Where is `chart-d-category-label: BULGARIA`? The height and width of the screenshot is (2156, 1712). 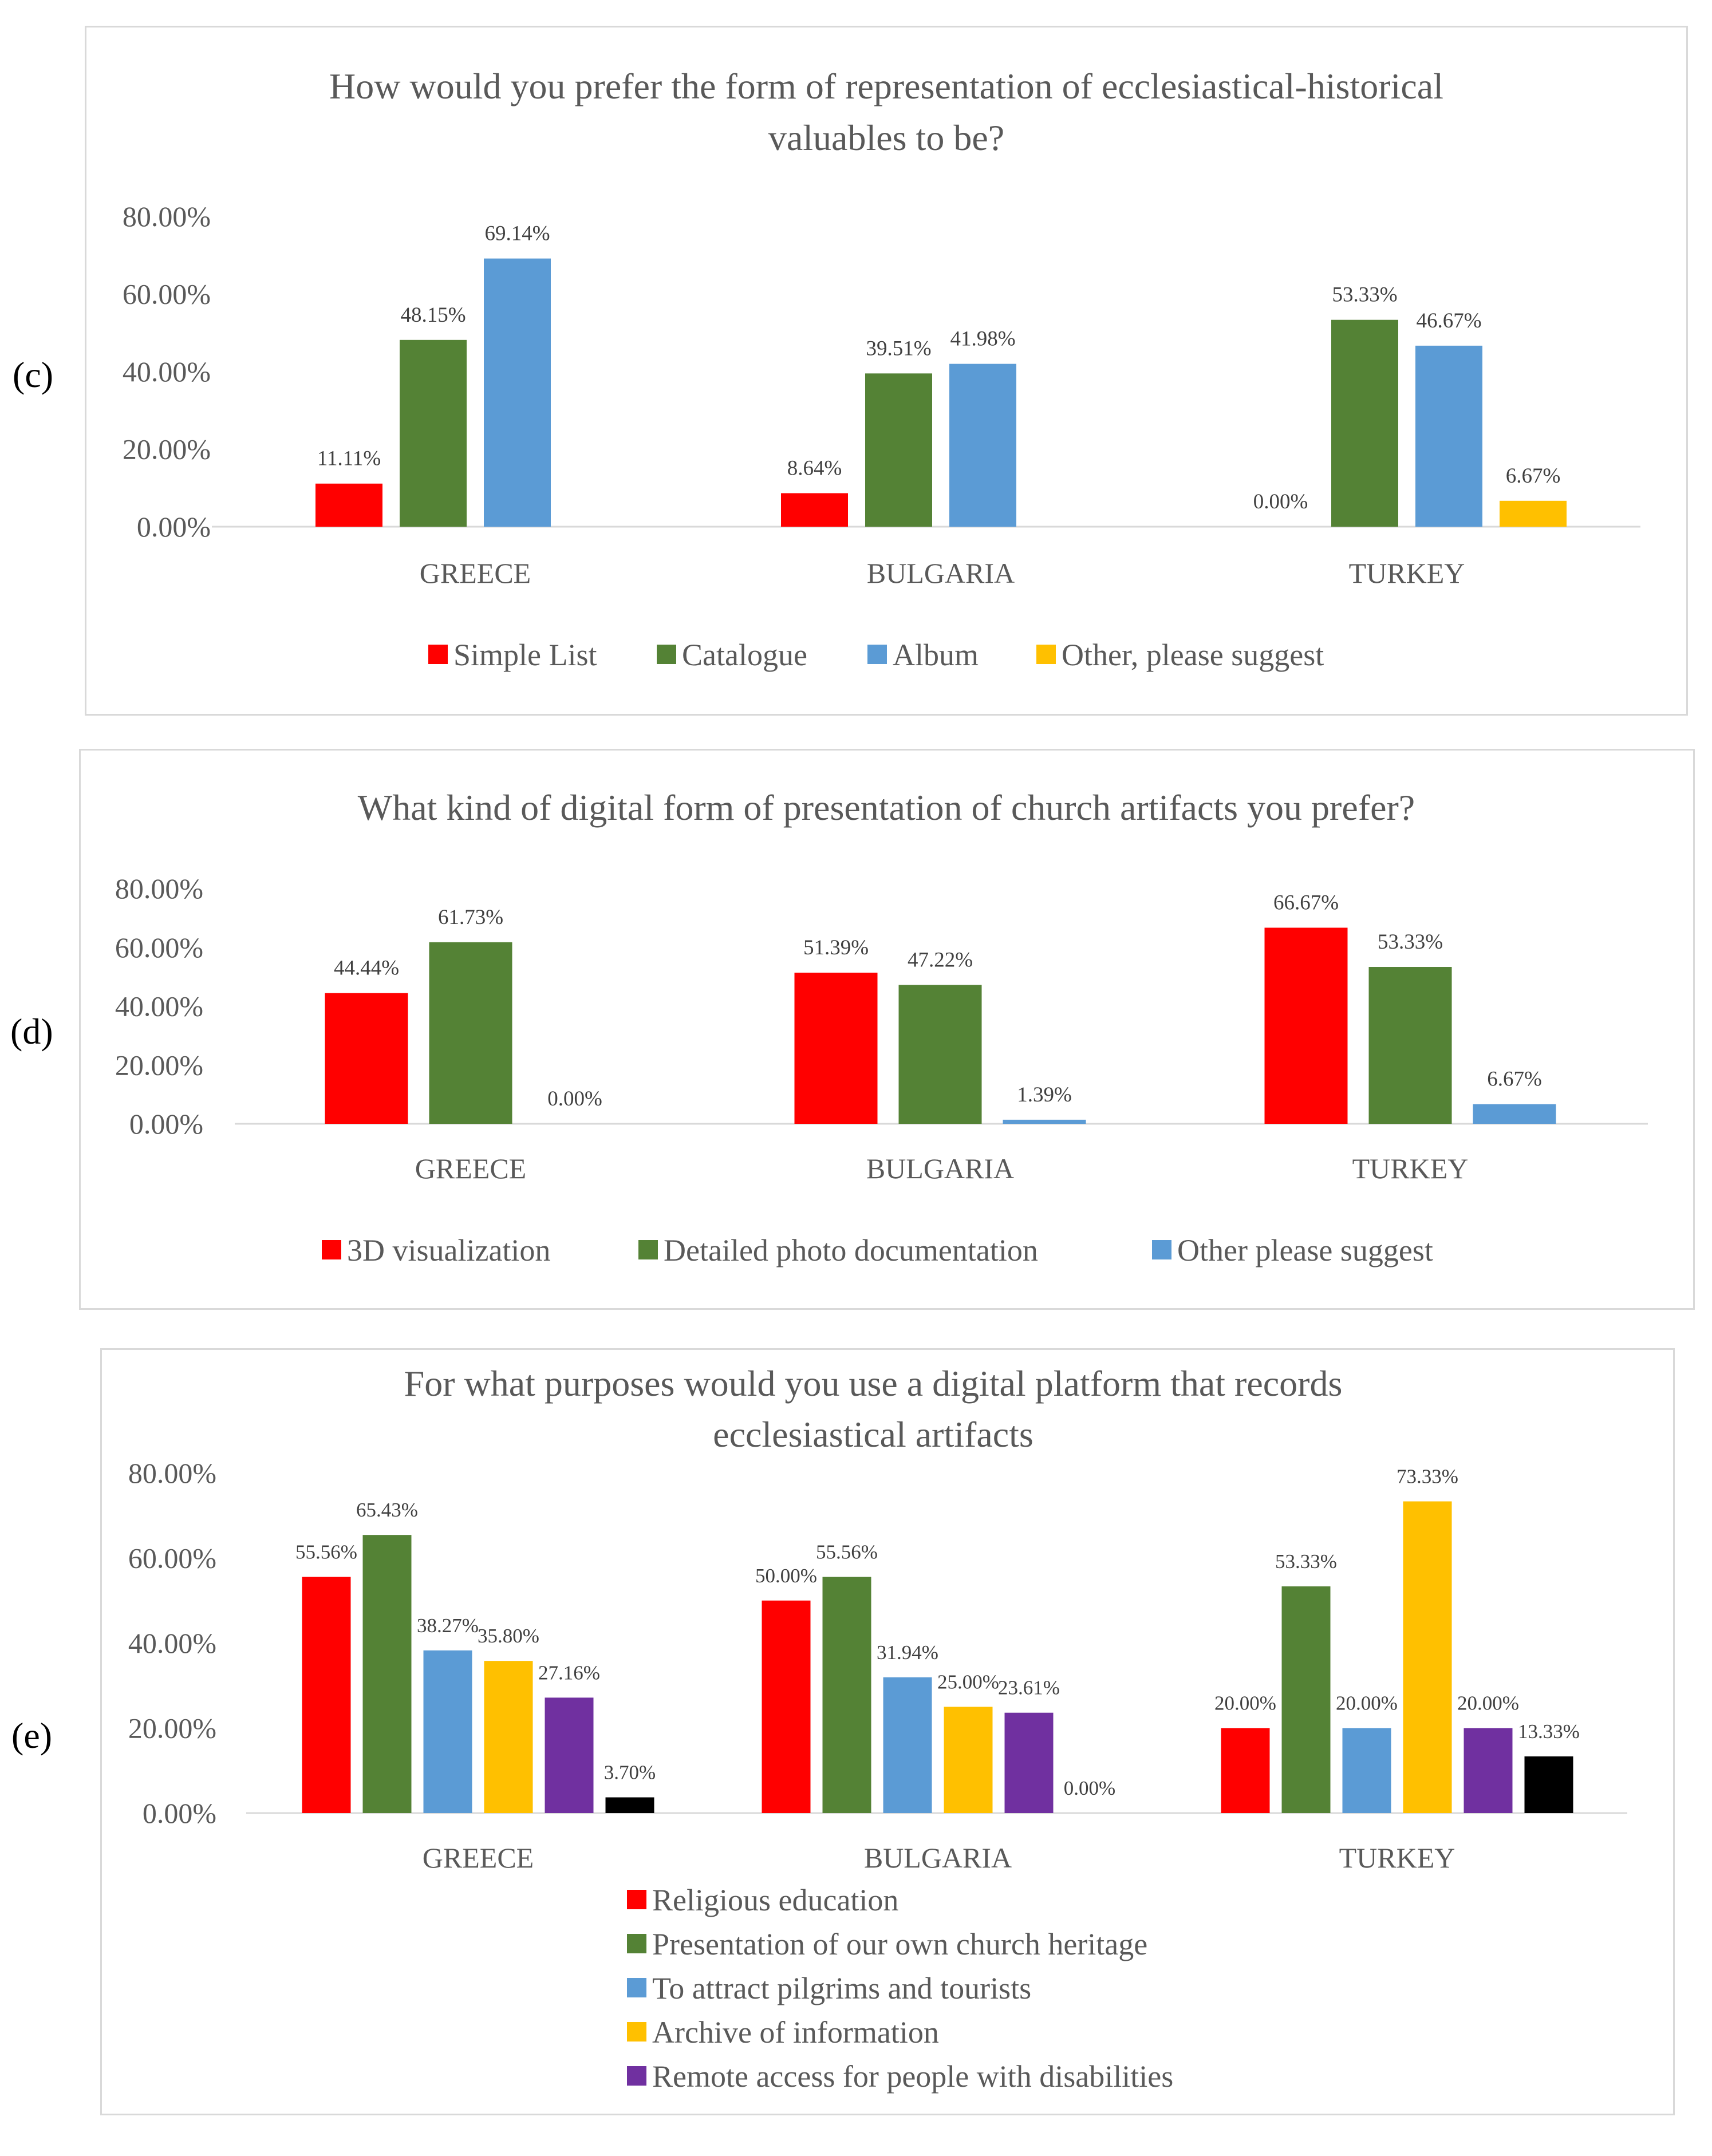
chart-d-category-label: BULGARIA is located at coordinates (940, 1168).